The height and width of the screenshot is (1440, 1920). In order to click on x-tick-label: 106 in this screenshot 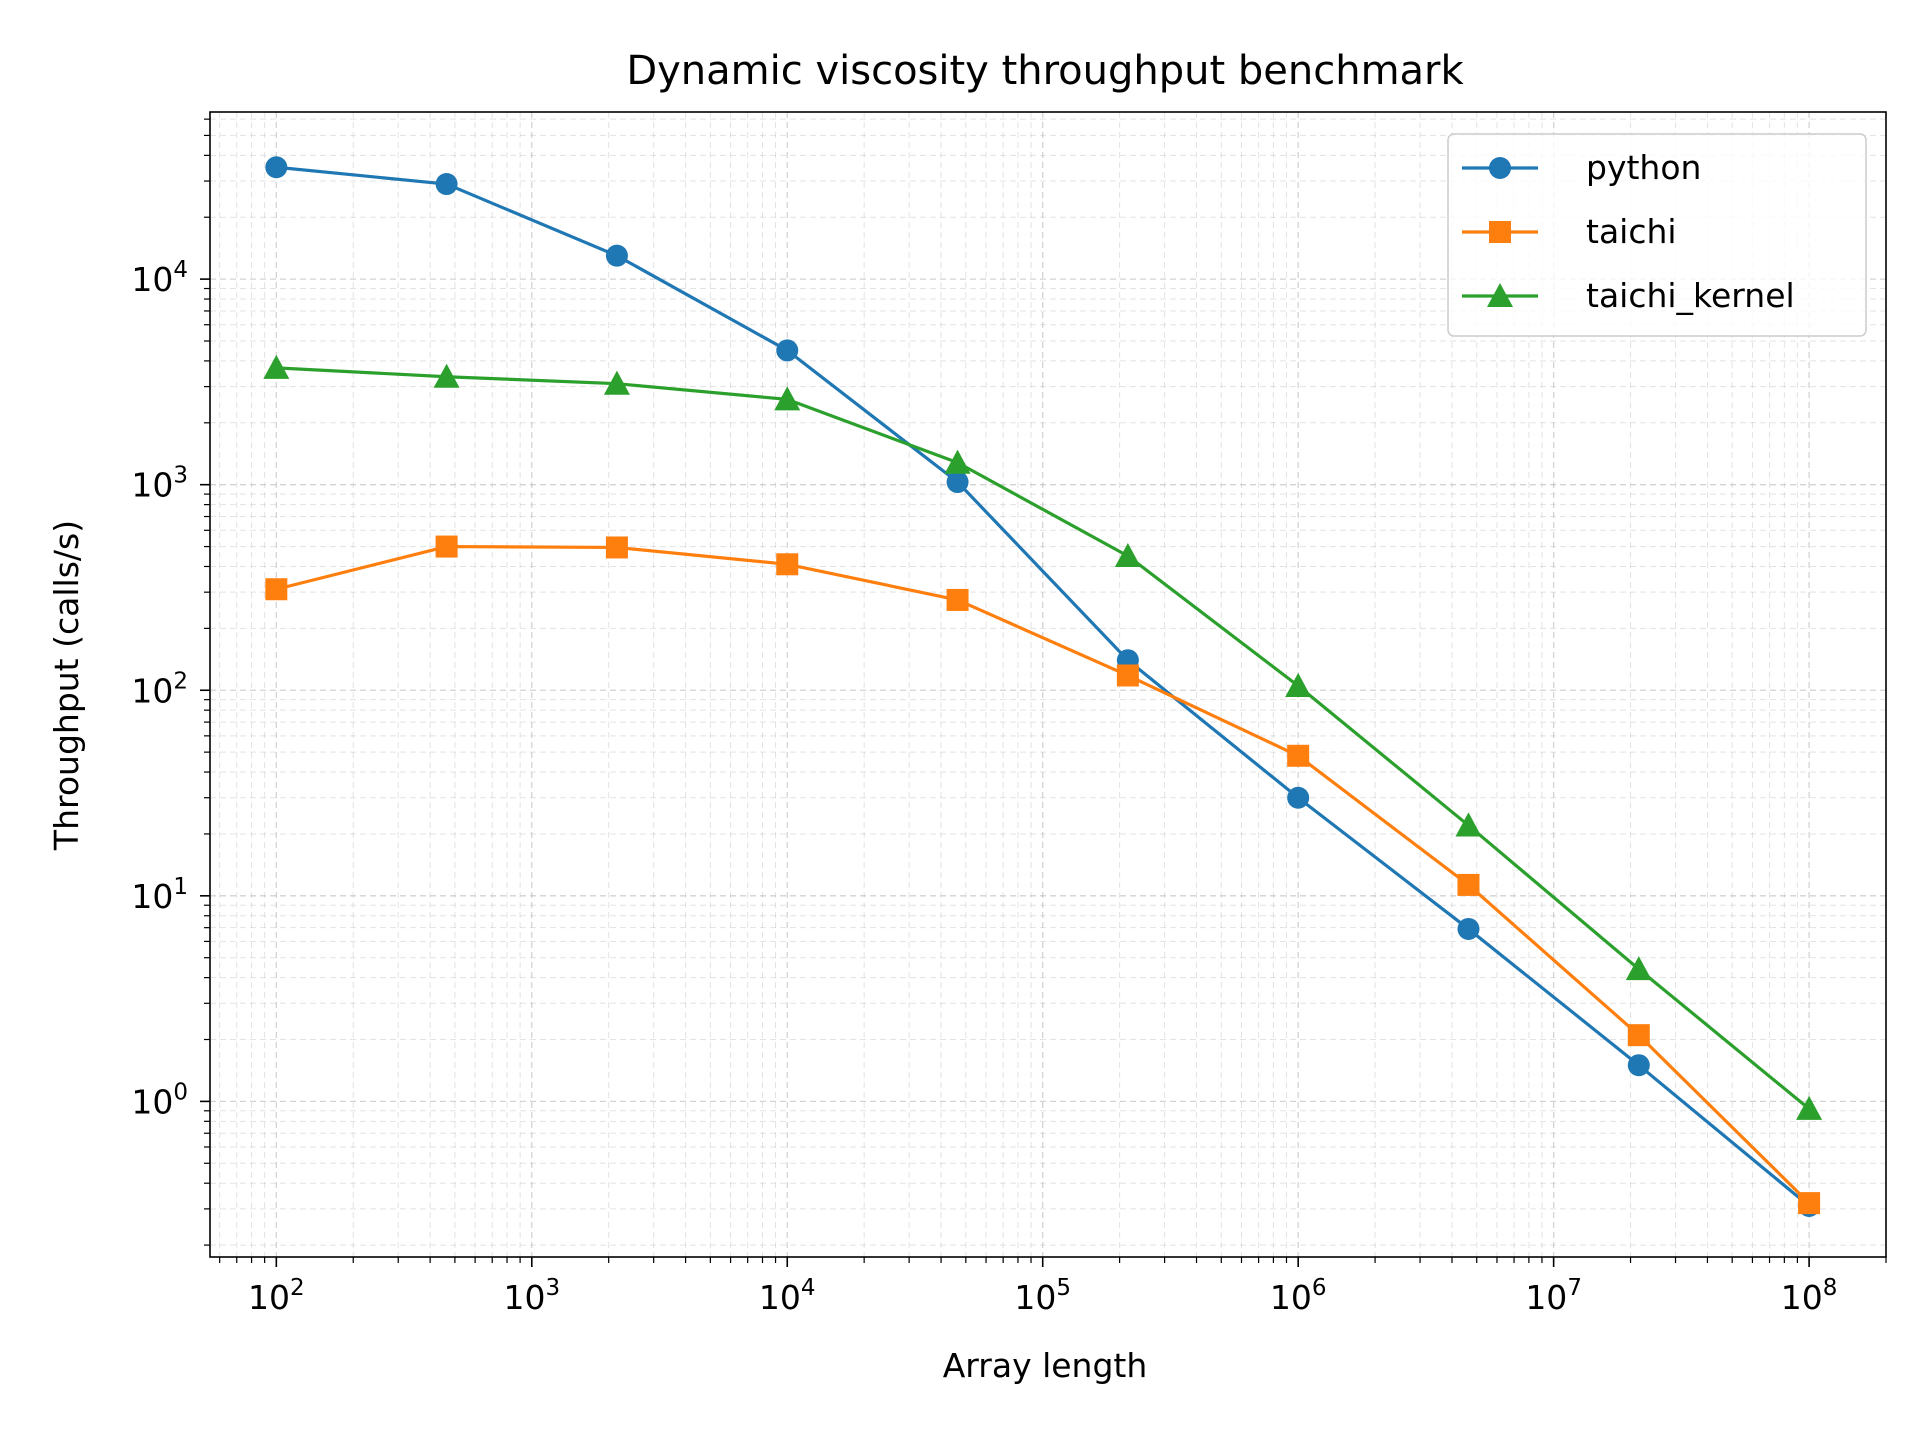, I will do `click(1298, 1296)`.